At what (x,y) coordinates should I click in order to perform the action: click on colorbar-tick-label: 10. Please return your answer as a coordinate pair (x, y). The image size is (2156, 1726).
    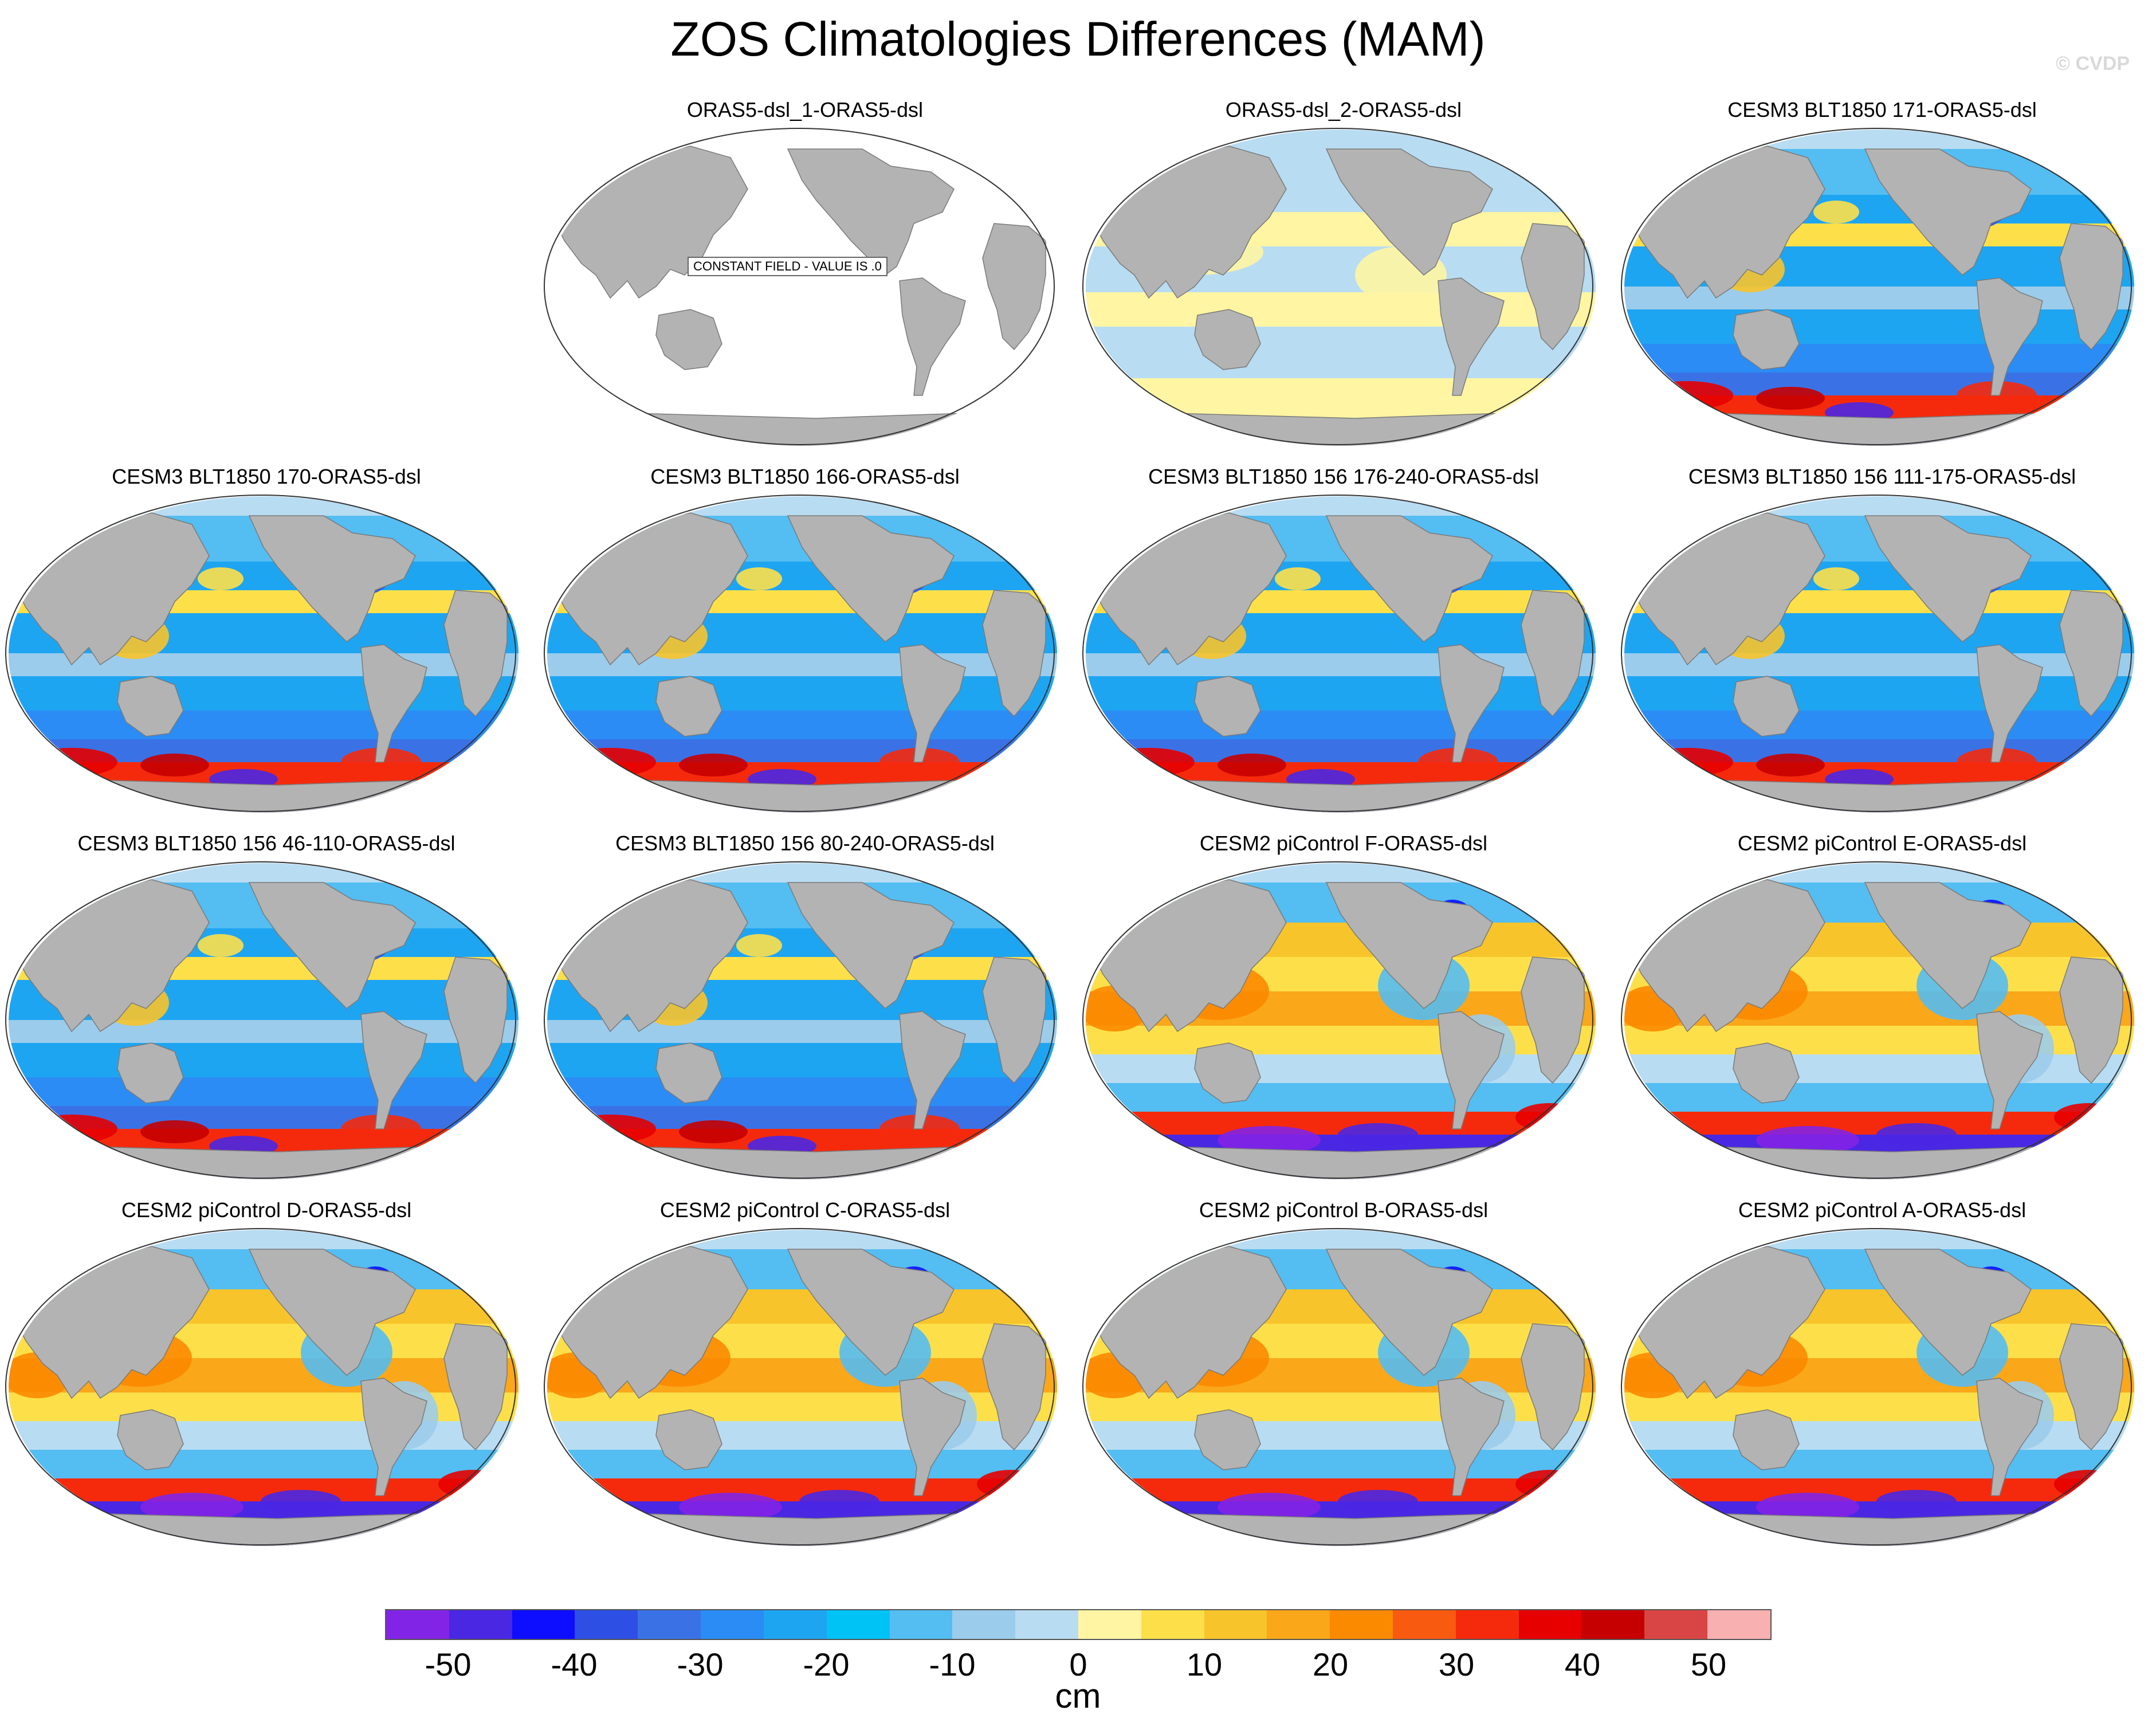
    Looking at the image, I should click on (1204, 1664).